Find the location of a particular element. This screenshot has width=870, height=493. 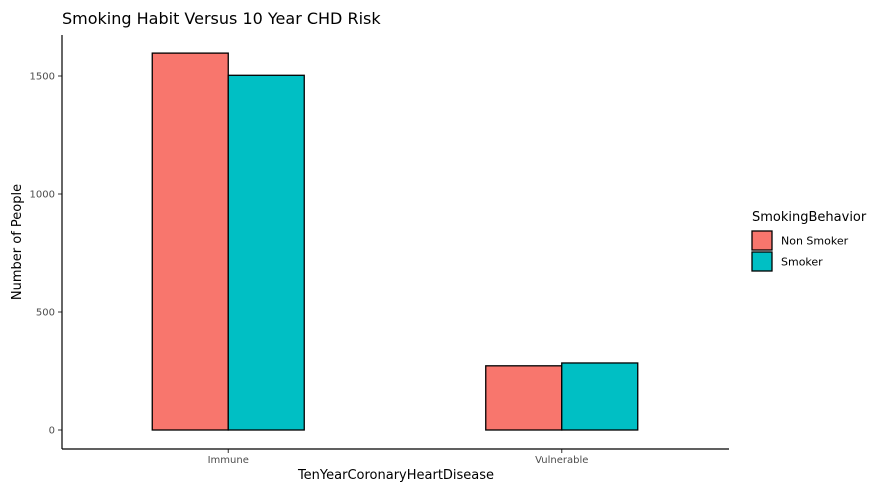

legend-items: Non Smoker Smoker is located at coordinates (800, 251).